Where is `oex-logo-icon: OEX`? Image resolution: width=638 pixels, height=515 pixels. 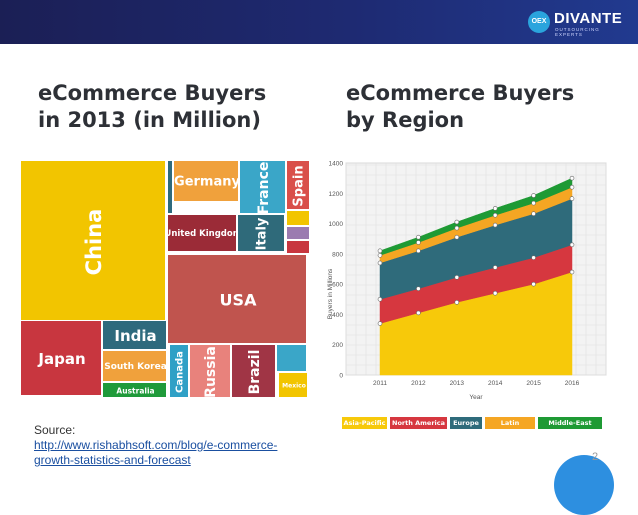
oex-logo-icon: OEX is located at coordinates (539, 22).